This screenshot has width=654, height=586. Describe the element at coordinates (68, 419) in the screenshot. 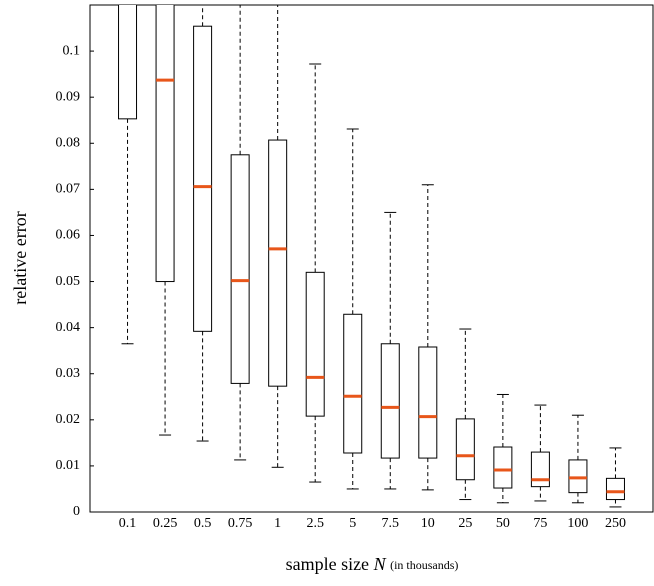

I see `y-tick-label: 0.02` at that location.